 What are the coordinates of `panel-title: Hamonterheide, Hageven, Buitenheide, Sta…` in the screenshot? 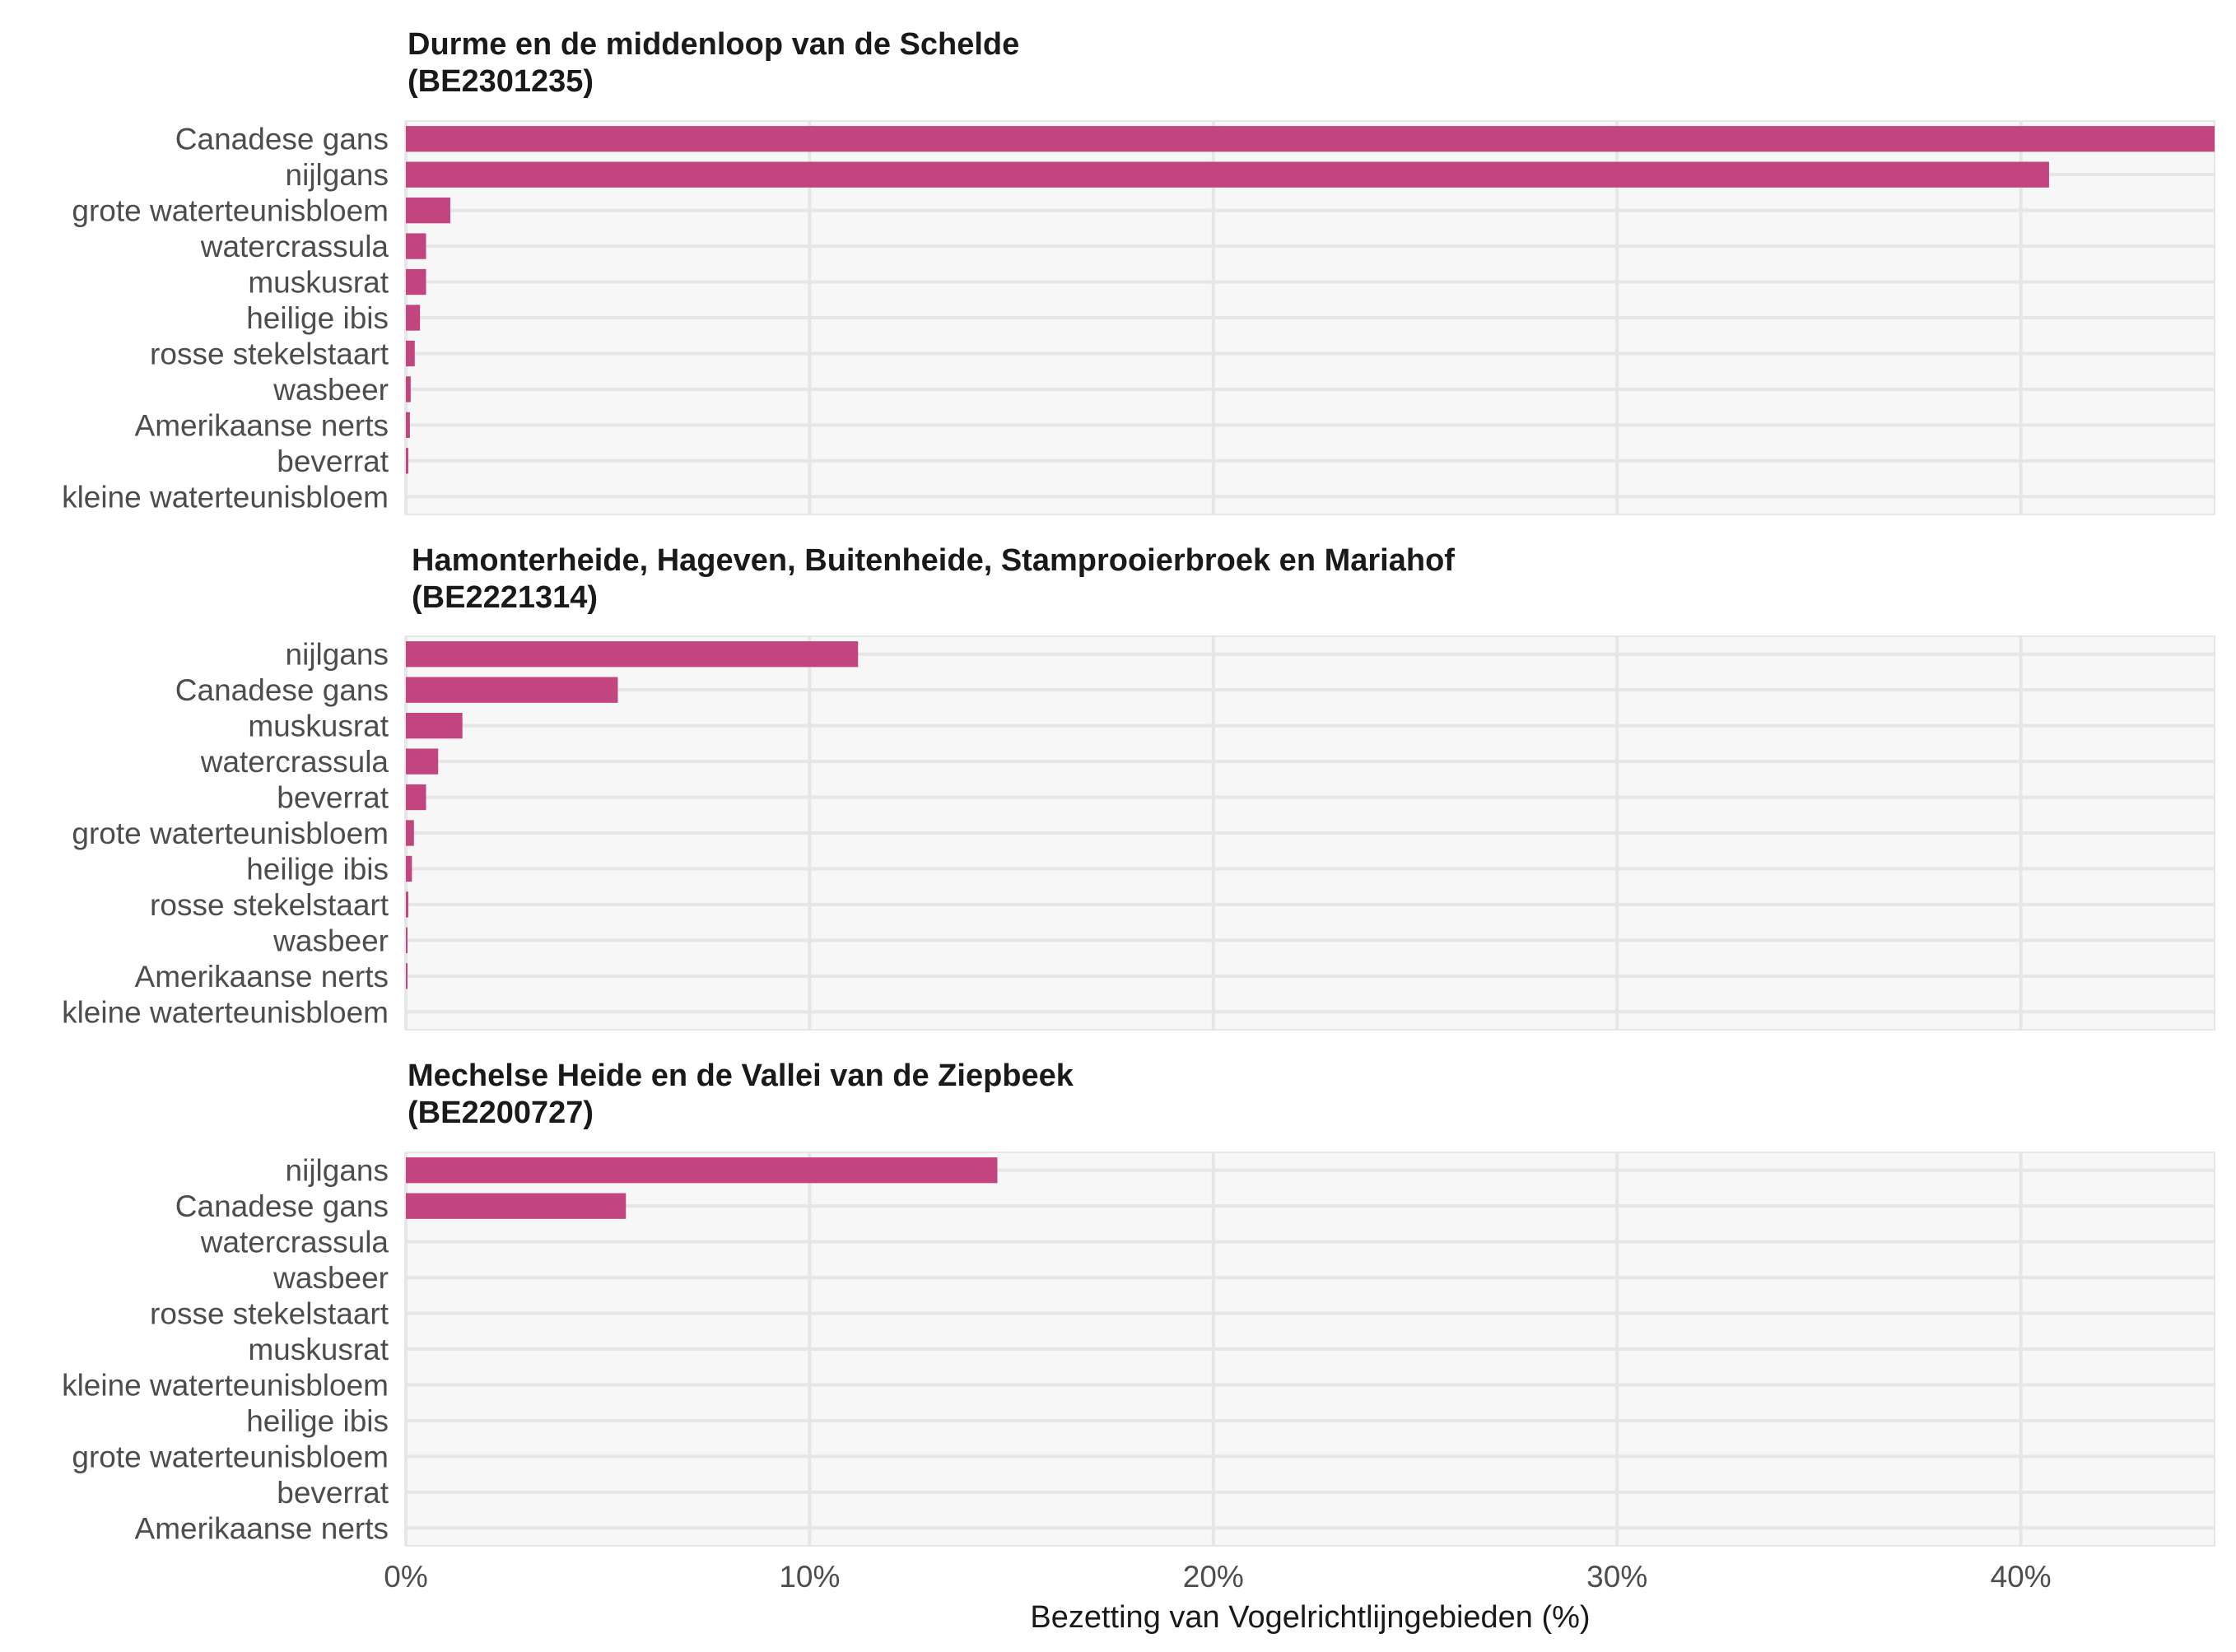 It's located at (933, 560).